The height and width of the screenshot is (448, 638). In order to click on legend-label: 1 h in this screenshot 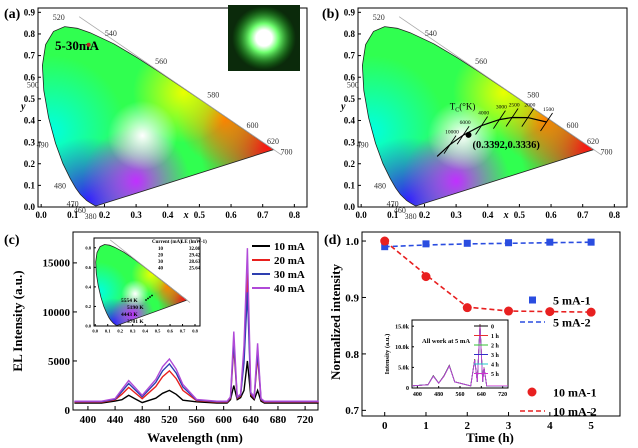, I will do `click(495, 337)`.